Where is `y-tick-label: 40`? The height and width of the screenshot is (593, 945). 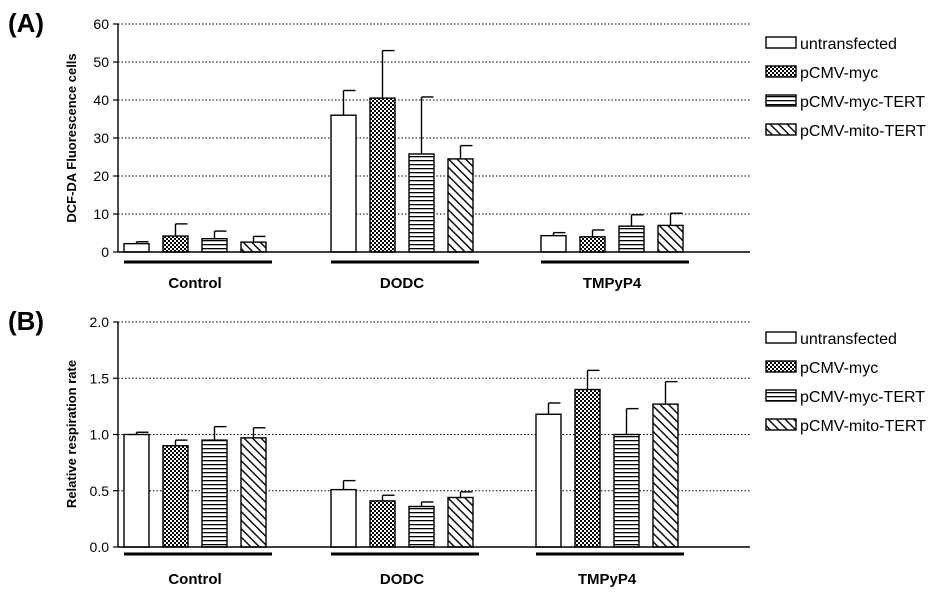 y-tick-label: 40 is located at coordinates (101, 100).